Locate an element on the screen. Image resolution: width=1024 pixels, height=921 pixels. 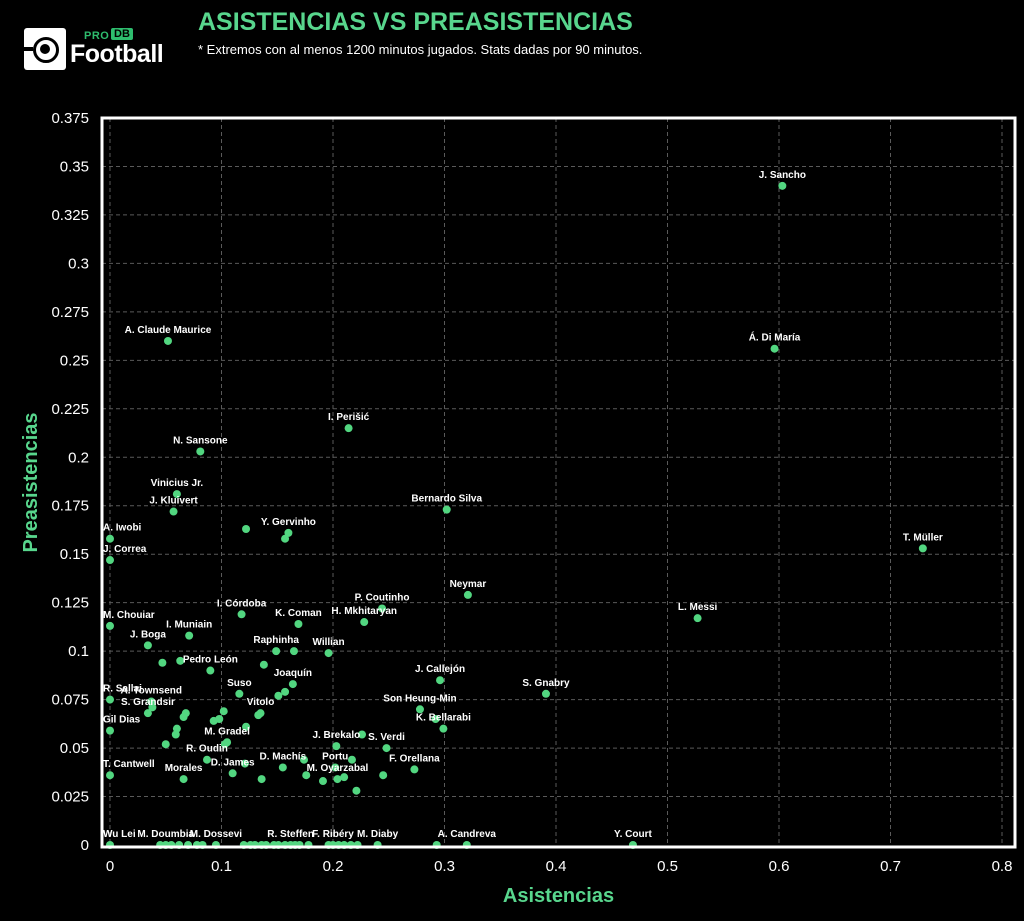
point-label: D. Machís is located at coordinates (282, 756).